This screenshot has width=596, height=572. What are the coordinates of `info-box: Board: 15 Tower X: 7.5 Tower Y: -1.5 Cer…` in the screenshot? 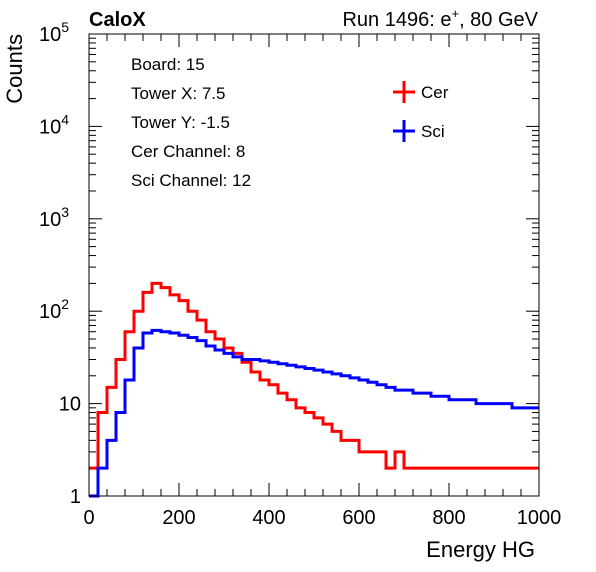 It's located at (191, 122).